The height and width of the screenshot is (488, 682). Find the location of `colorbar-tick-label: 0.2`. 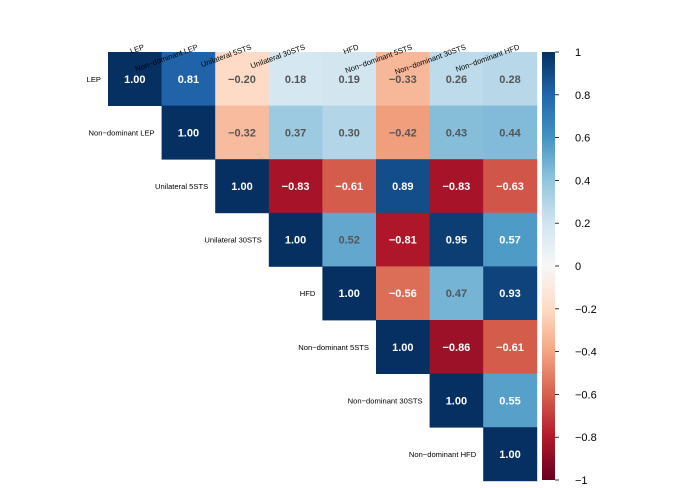

colorbar-tick-label: 0.2 is located at coordinates (582, 224).